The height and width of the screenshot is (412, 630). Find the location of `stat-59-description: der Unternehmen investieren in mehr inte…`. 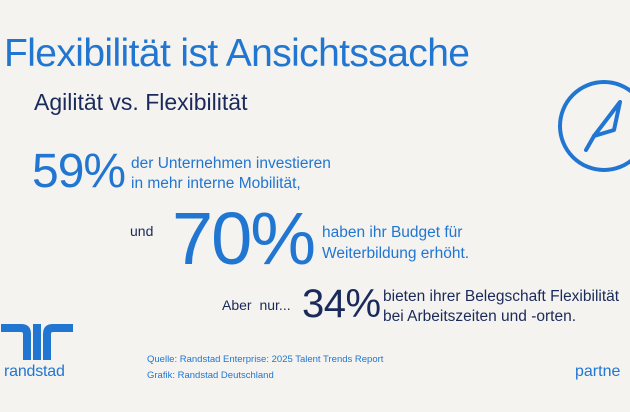

stat-59-description: der Unternehmen investieren in mehr inte… is located at coordinates (231, 174).